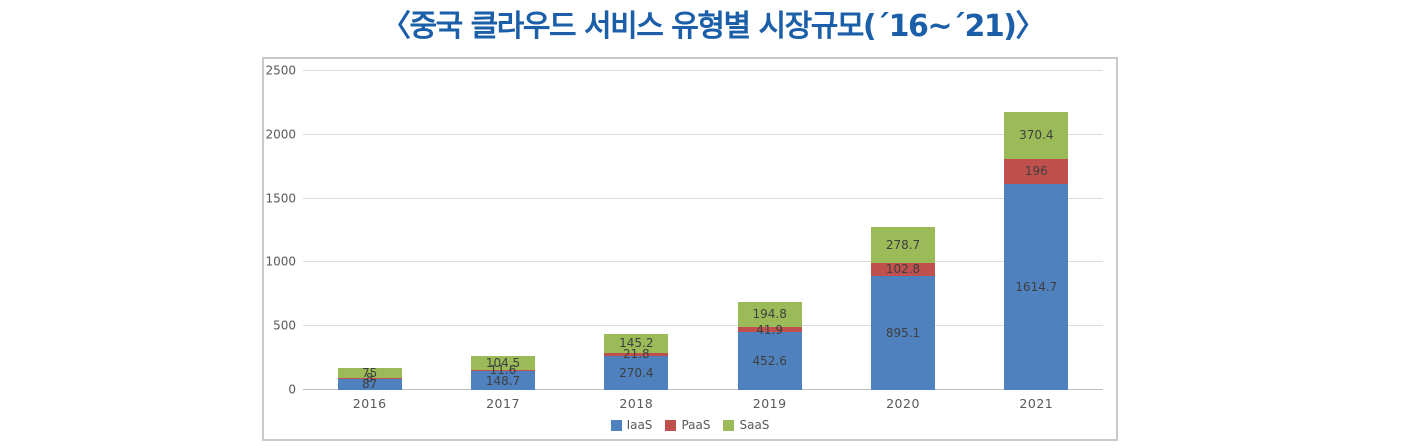 The image size is (1425, 448). I want to click on data-label-saas-2021: 370.4, so click(1036, 135).